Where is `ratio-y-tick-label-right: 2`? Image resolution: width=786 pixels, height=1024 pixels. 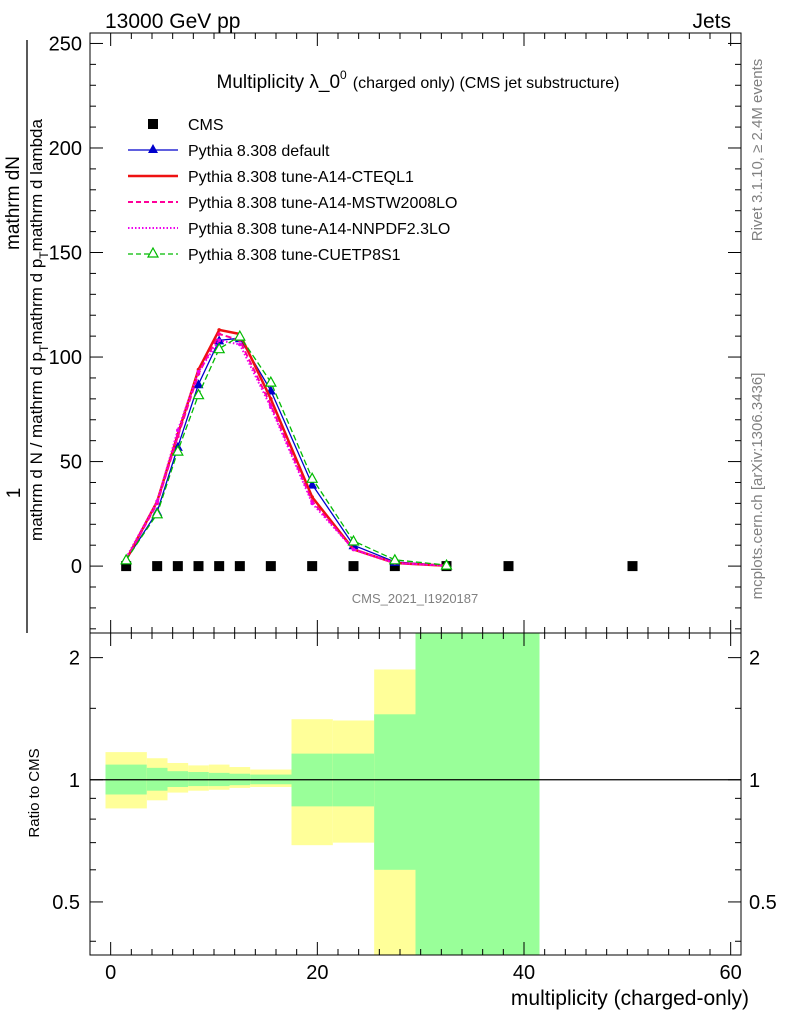 ratio-y-tick-label-right: 2 is located at coordinates (754, 659).